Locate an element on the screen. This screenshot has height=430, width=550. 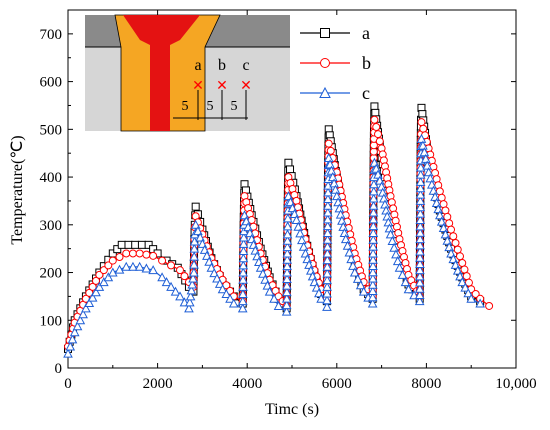
x-tick-label: 4000 is located at coordinates (247, 384).